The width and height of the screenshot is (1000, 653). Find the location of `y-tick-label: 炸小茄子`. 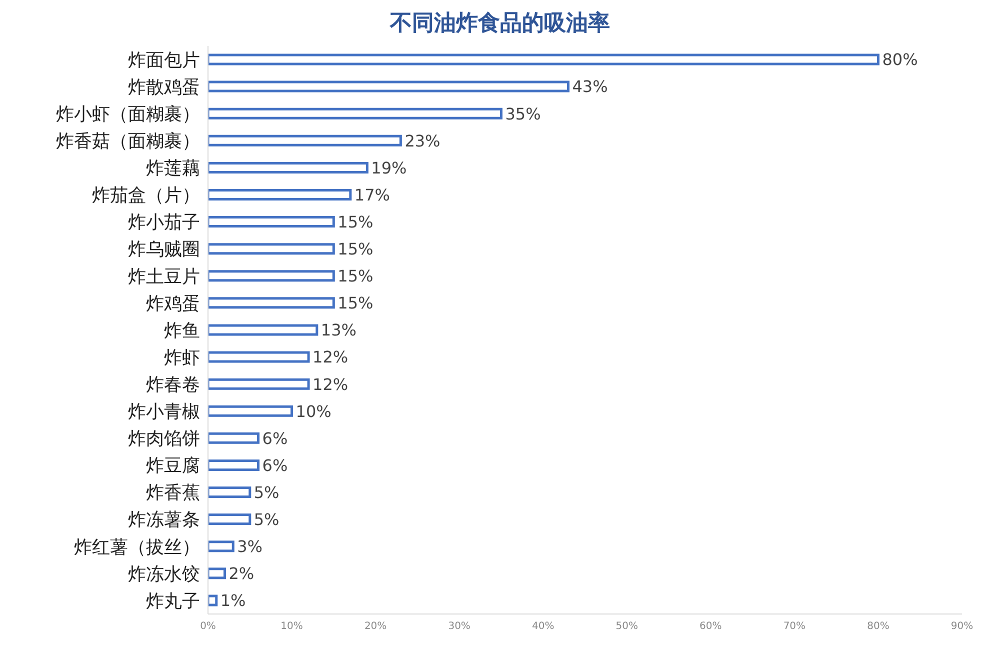

y-tick-label: 炸小茄子 is located at coordinates (164, 223).